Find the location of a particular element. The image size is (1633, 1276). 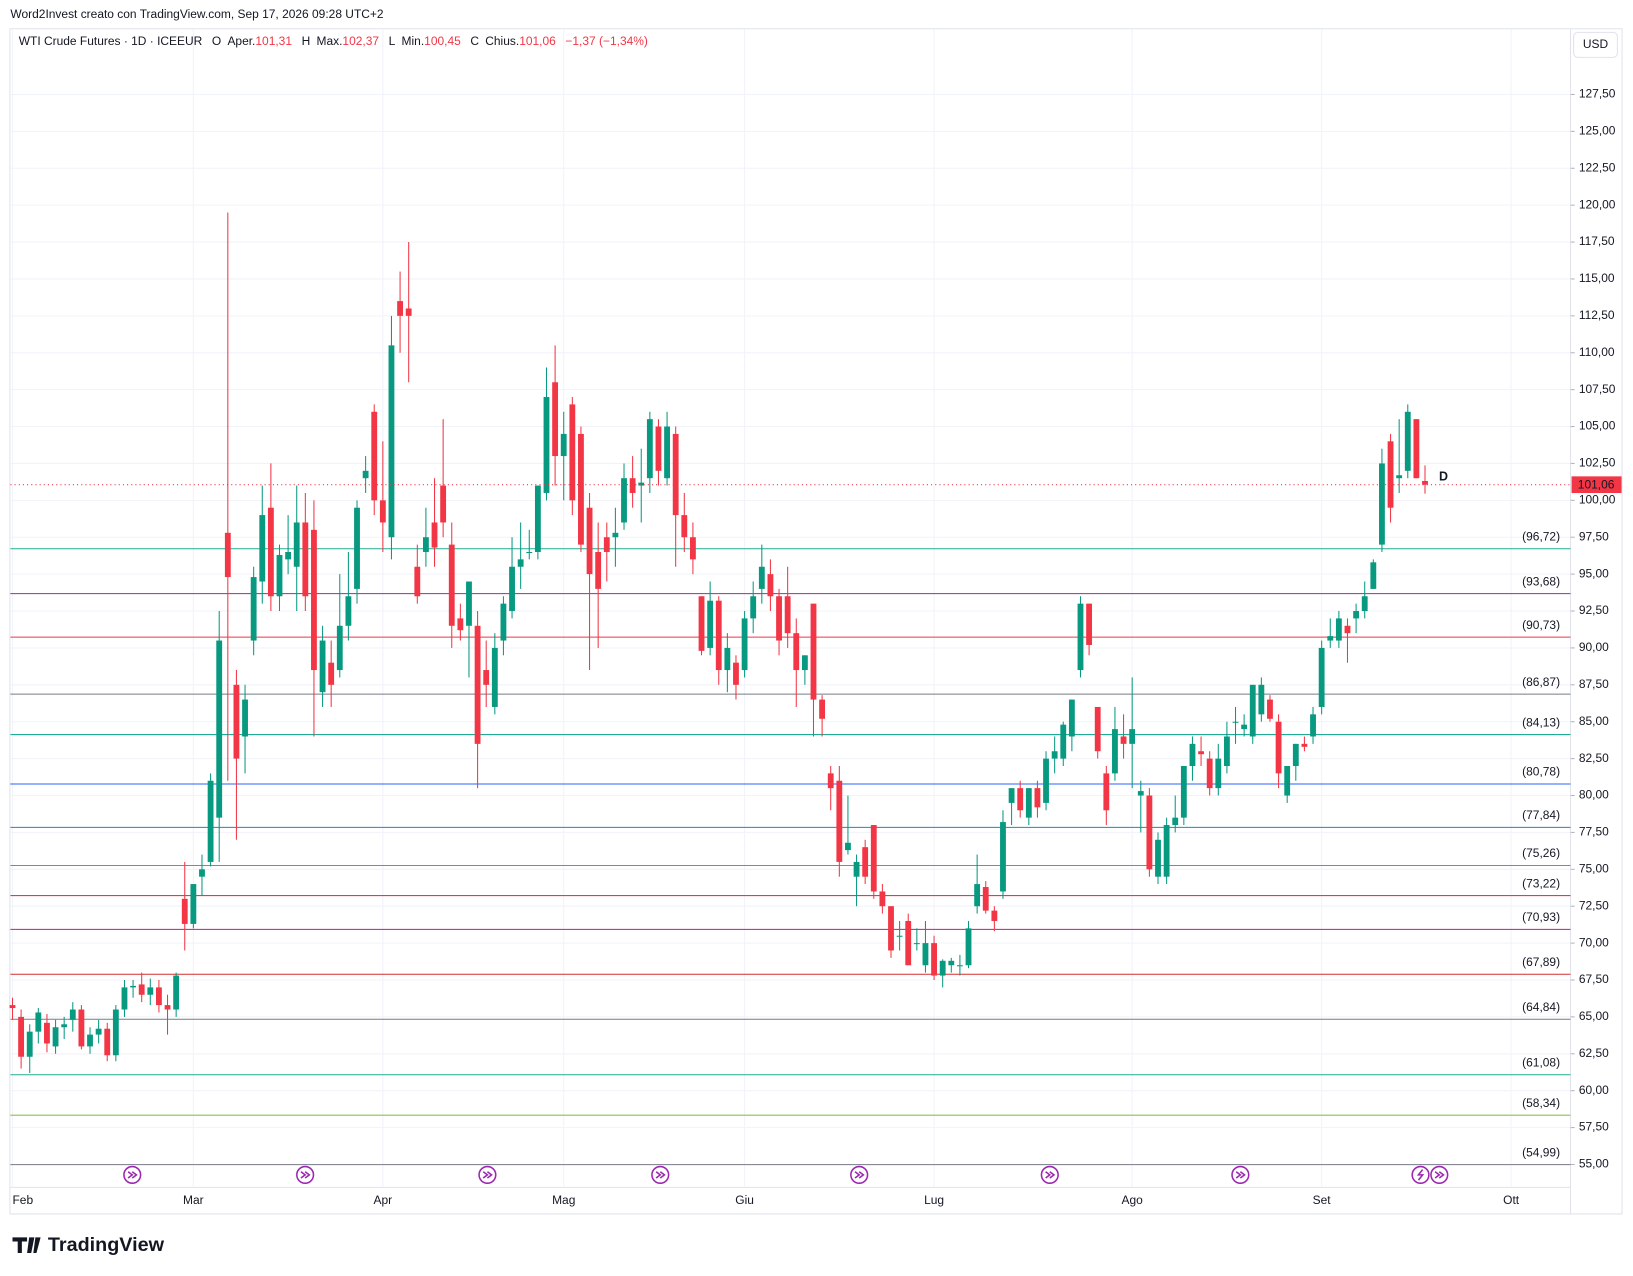

y-tick-label: 127,50 is located at coordinates (1597, 94).